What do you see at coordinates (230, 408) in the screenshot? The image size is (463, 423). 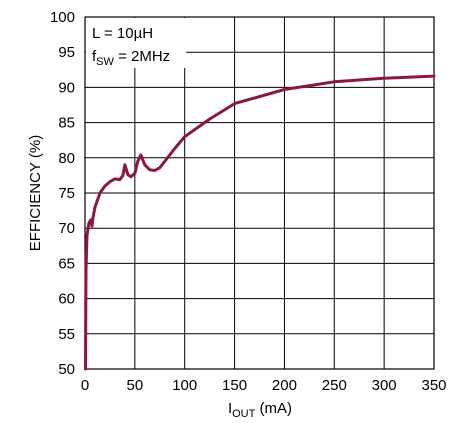 I see `x-axis-title-main: I` at bounding box center [230, 408].